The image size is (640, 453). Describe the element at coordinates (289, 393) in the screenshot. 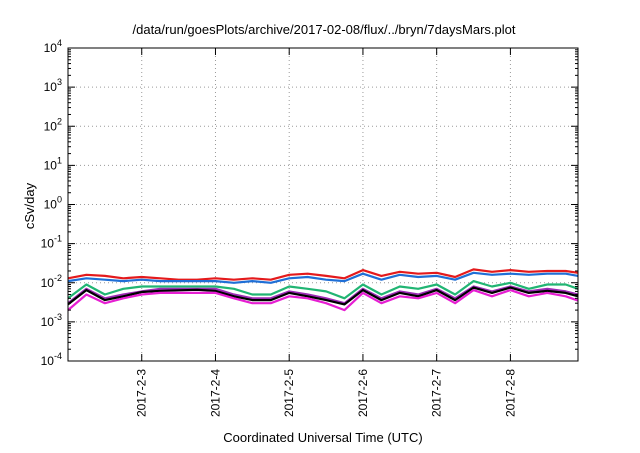

I see `x-tick-label: 2017-2-5` at that location.